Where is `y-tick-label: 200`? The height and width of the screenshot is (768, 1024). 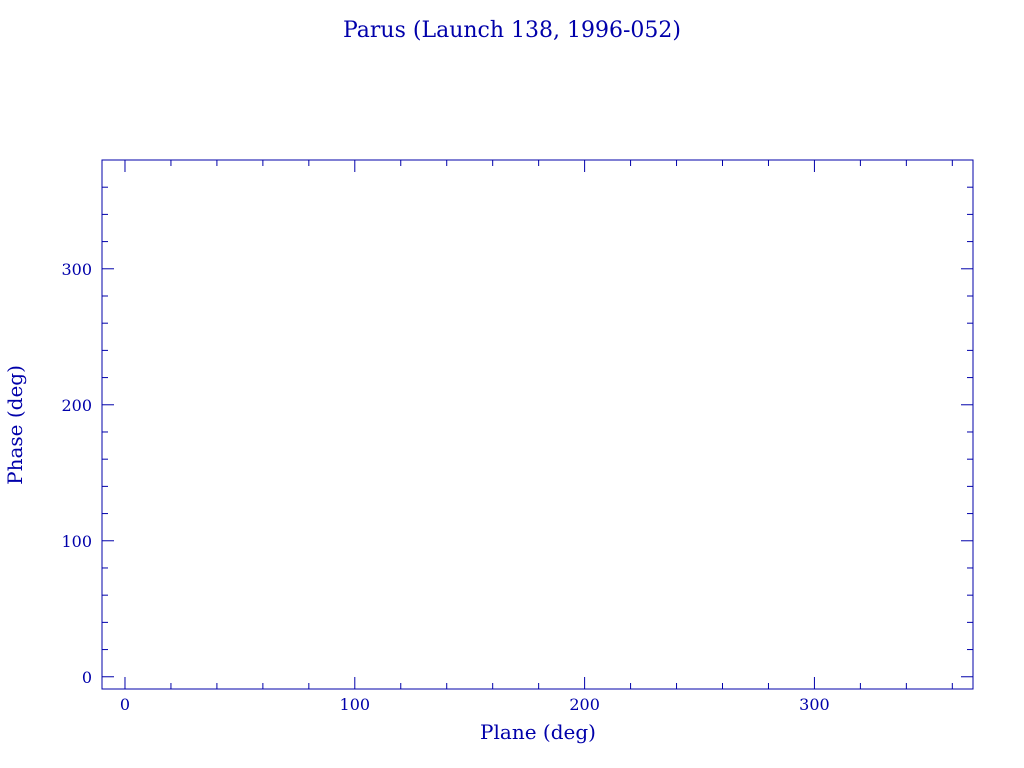
y-tick-label: 200 is located at coordinates (76, 405).